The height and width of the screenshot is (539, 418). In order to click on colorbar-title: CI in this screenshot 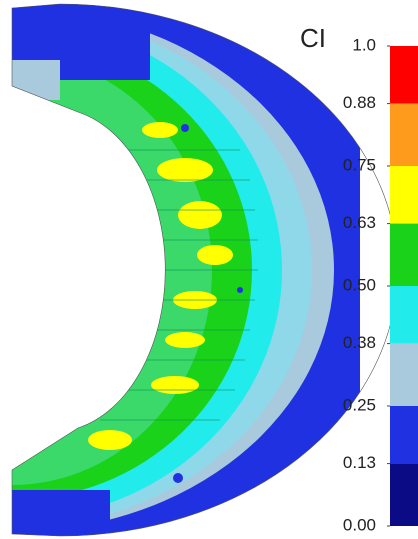, I will do `click(313, 38)`.